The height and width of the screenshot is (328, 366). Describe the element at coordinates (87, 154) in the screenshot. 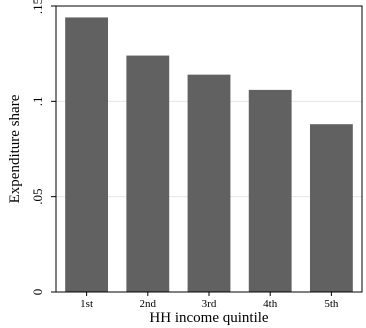

I see `bar-1st` at that location.